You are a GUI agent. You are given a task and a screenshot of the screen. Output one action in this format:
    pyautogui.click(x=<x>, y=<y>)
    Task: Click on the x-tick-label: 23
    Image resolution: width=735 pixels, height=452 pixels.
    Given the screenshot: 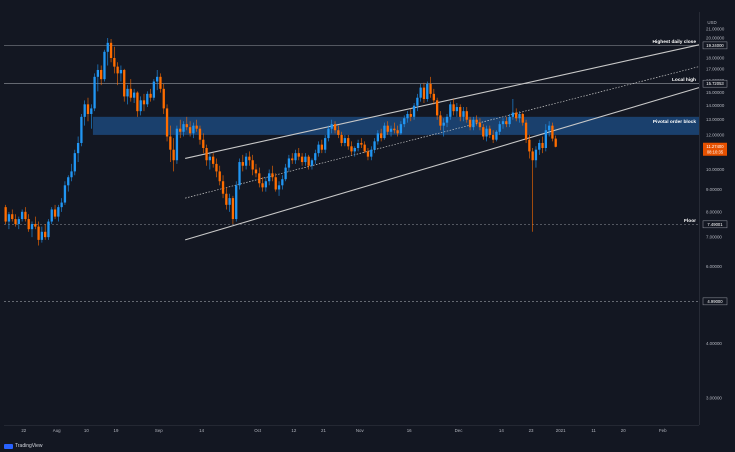 What is the action you would take?
    pyautogui.click(x=531, y=430)
    